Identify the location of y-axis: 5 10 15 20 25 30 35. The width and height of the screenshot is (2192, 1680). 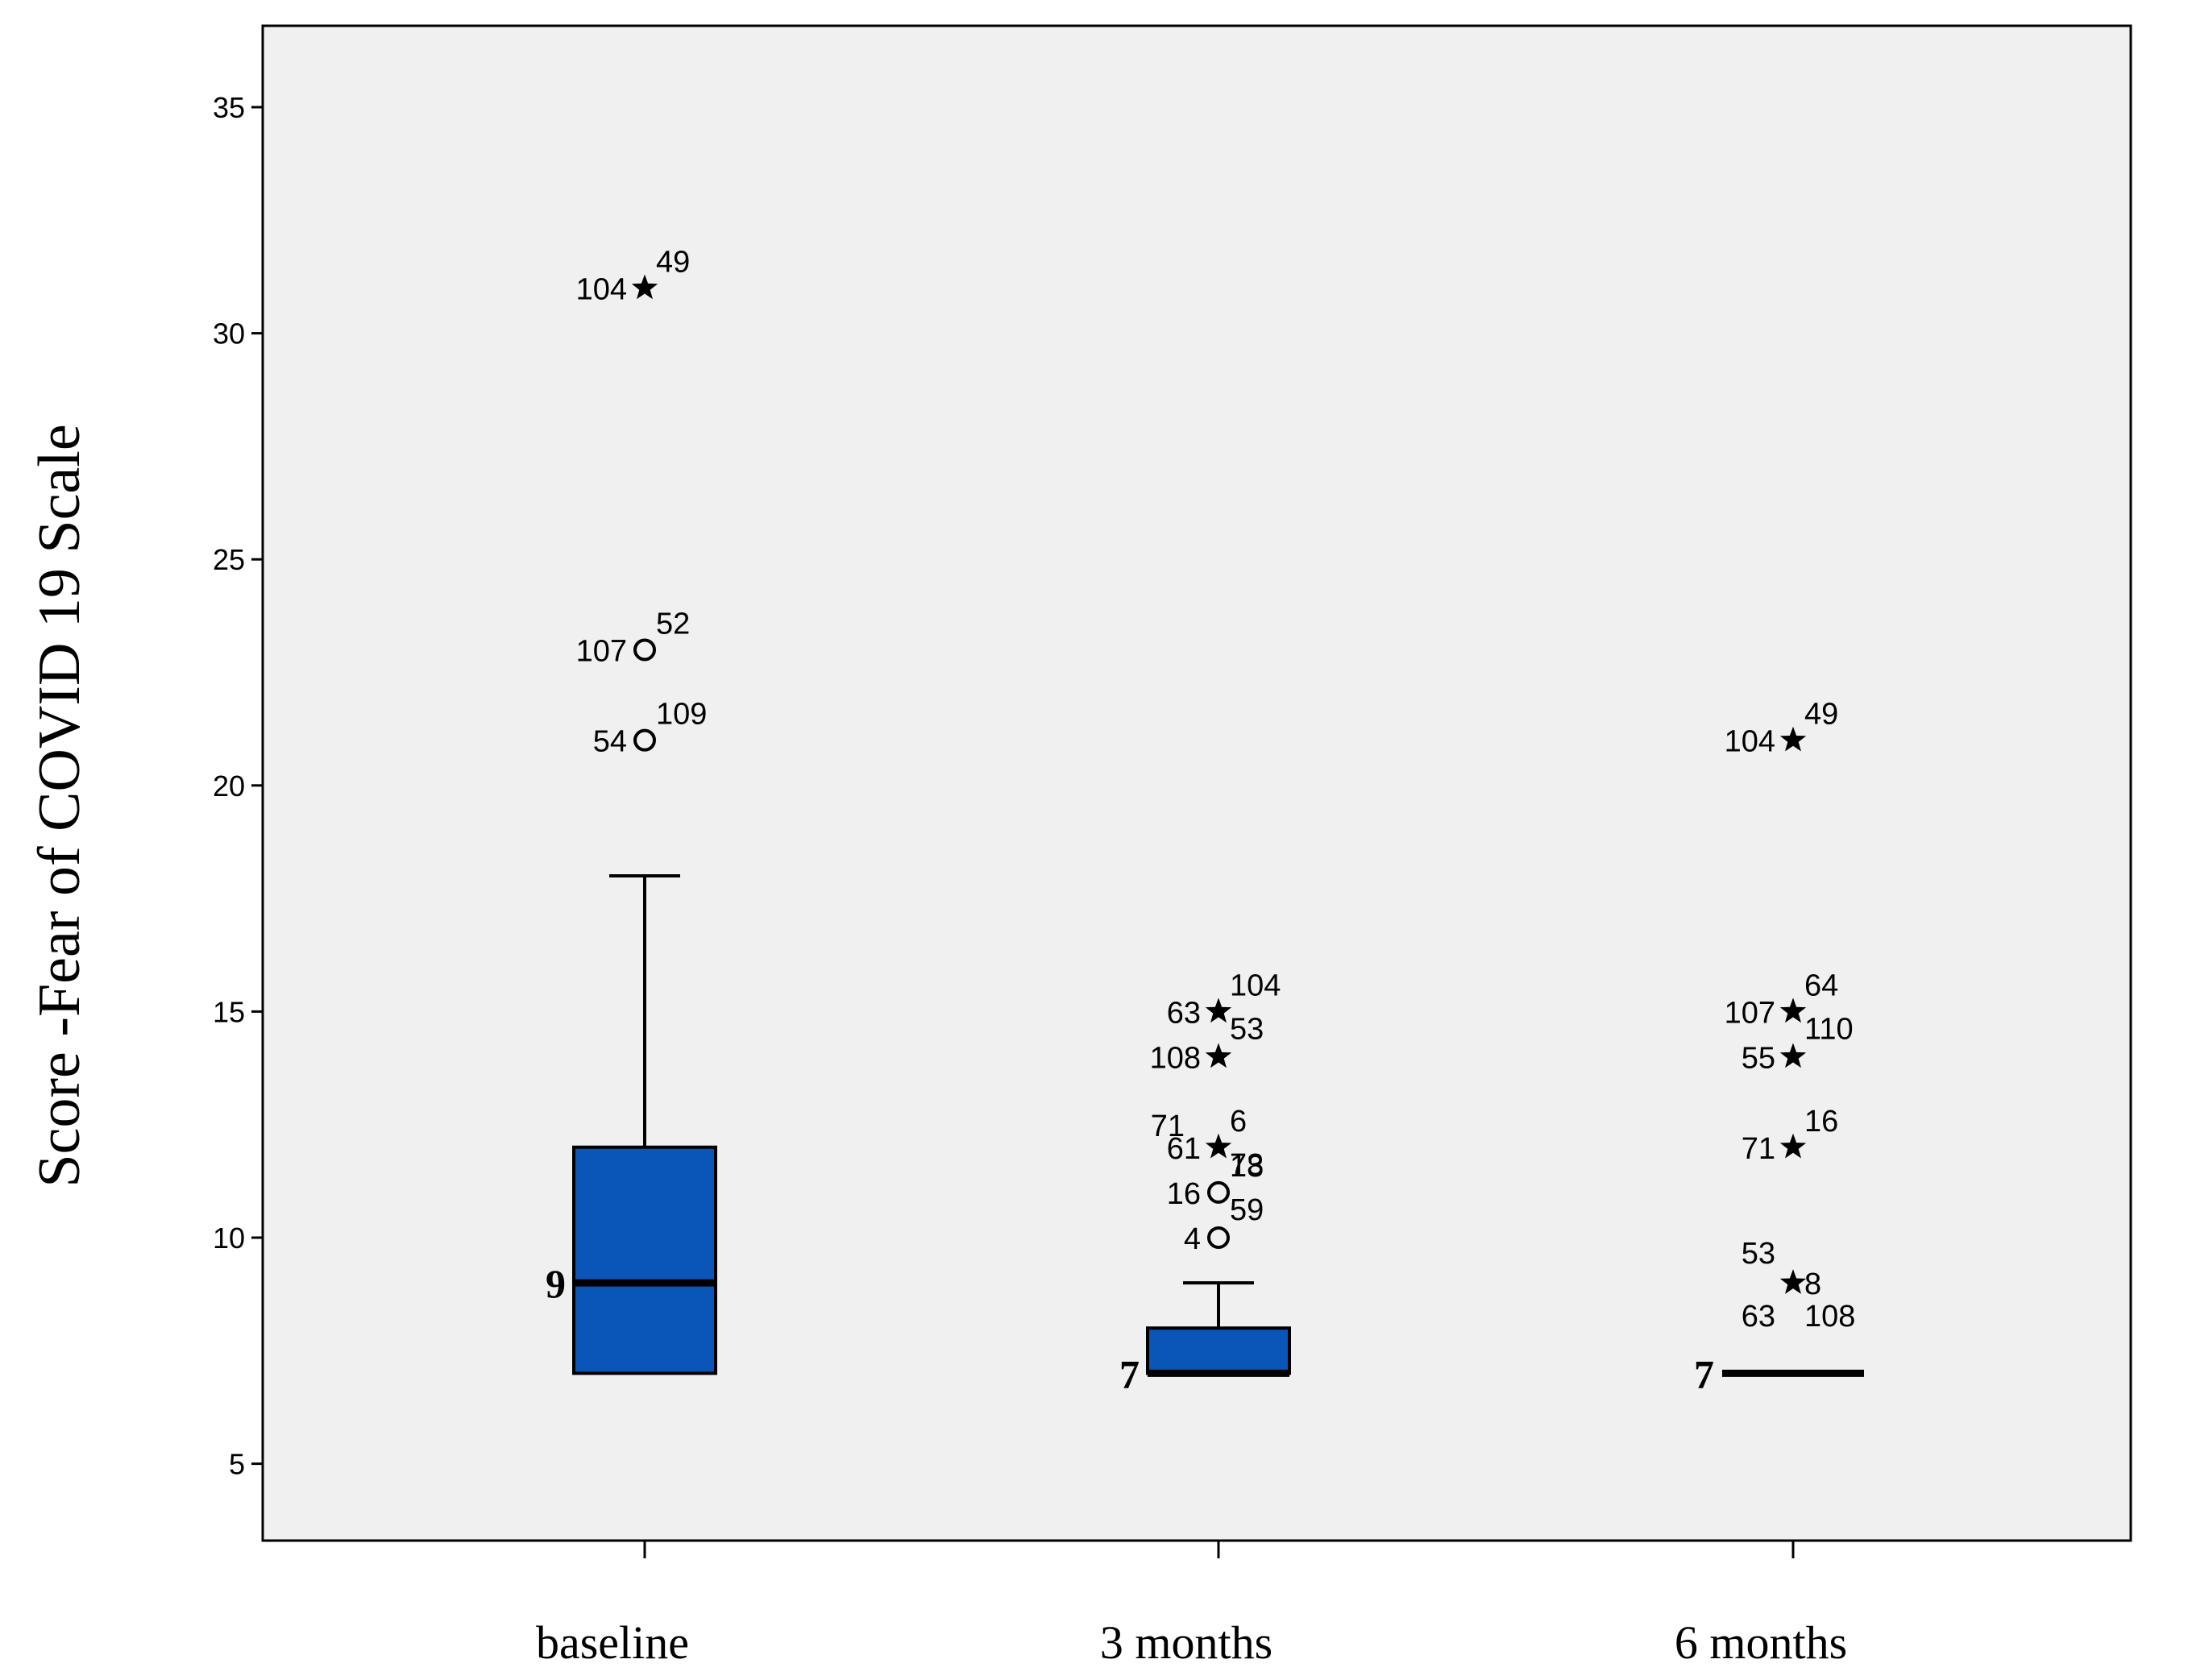
(238, 786).